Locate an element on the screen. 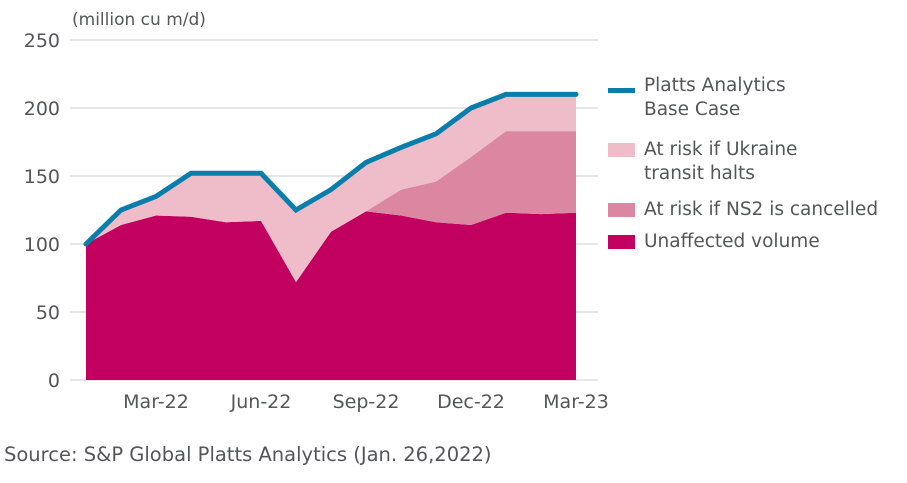  x-axis: Mar-22 Jun-22 Sep-22 Dec-22 Mar-23 is located at coordinates (366, 402).